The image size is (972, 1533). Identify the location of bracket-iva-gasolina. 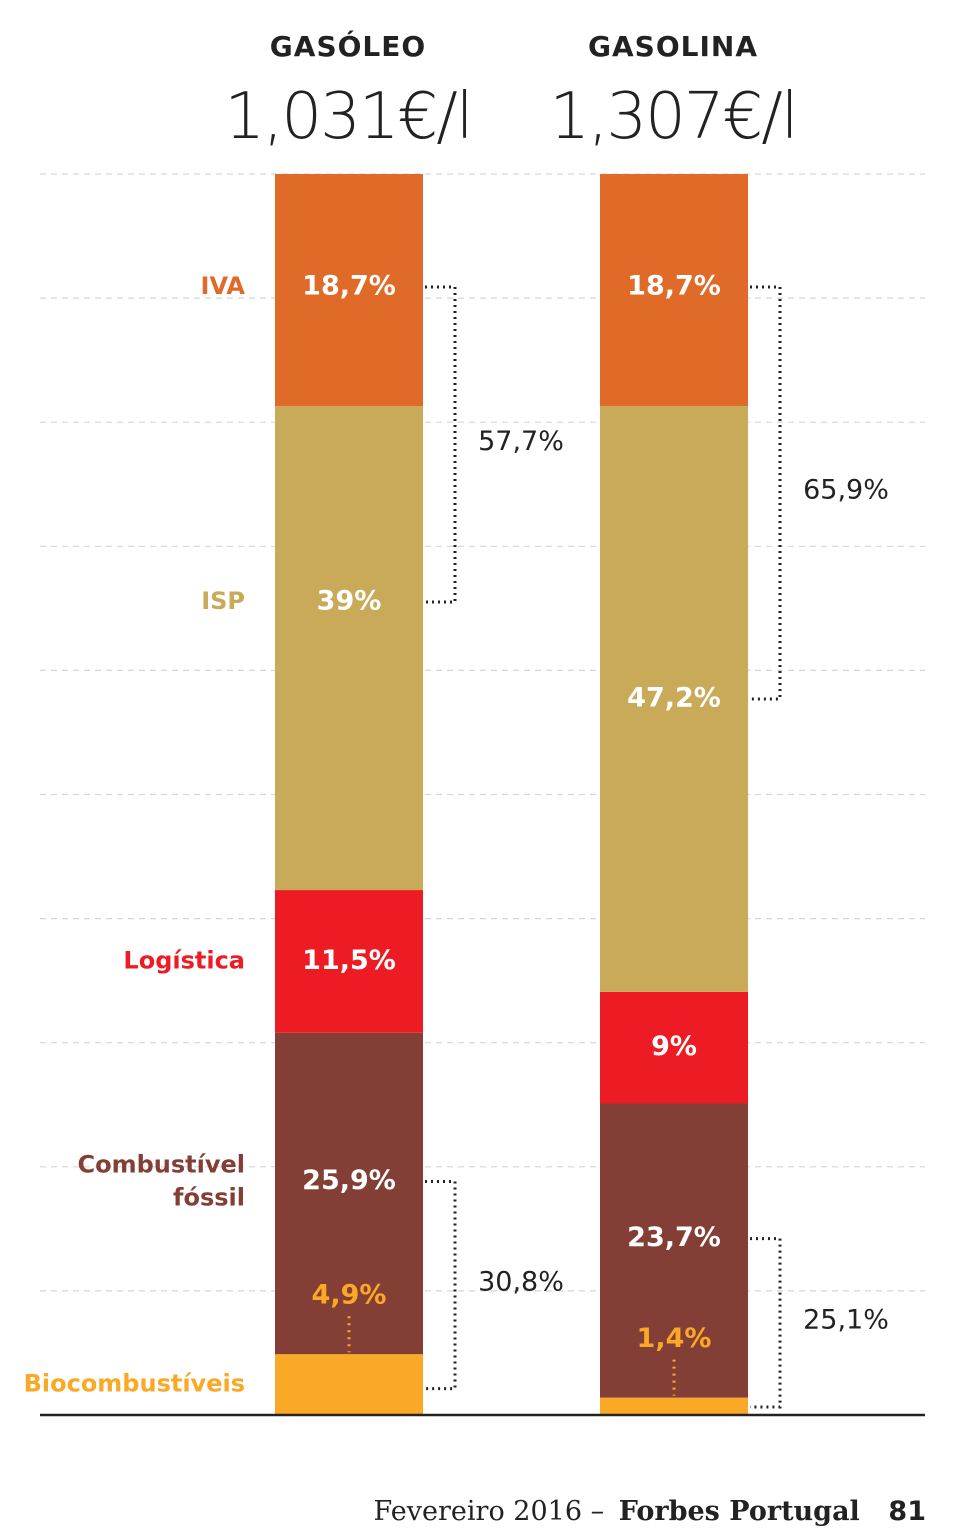
(766, 493).